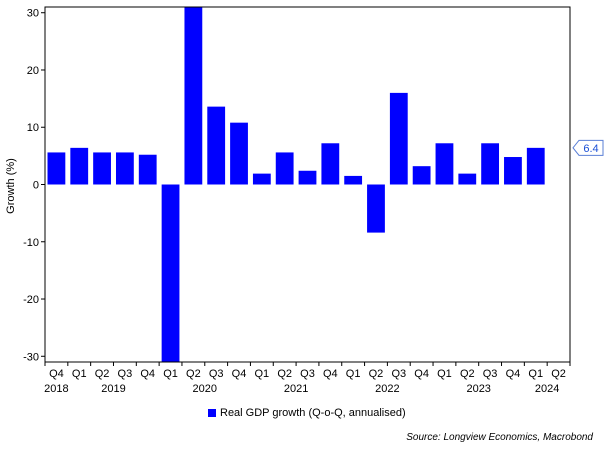 This screenshot has width=605, height=454. I want to click on y-axis-ticks: 30 20 10 0 -10 -20 -30, so click(34, 185).